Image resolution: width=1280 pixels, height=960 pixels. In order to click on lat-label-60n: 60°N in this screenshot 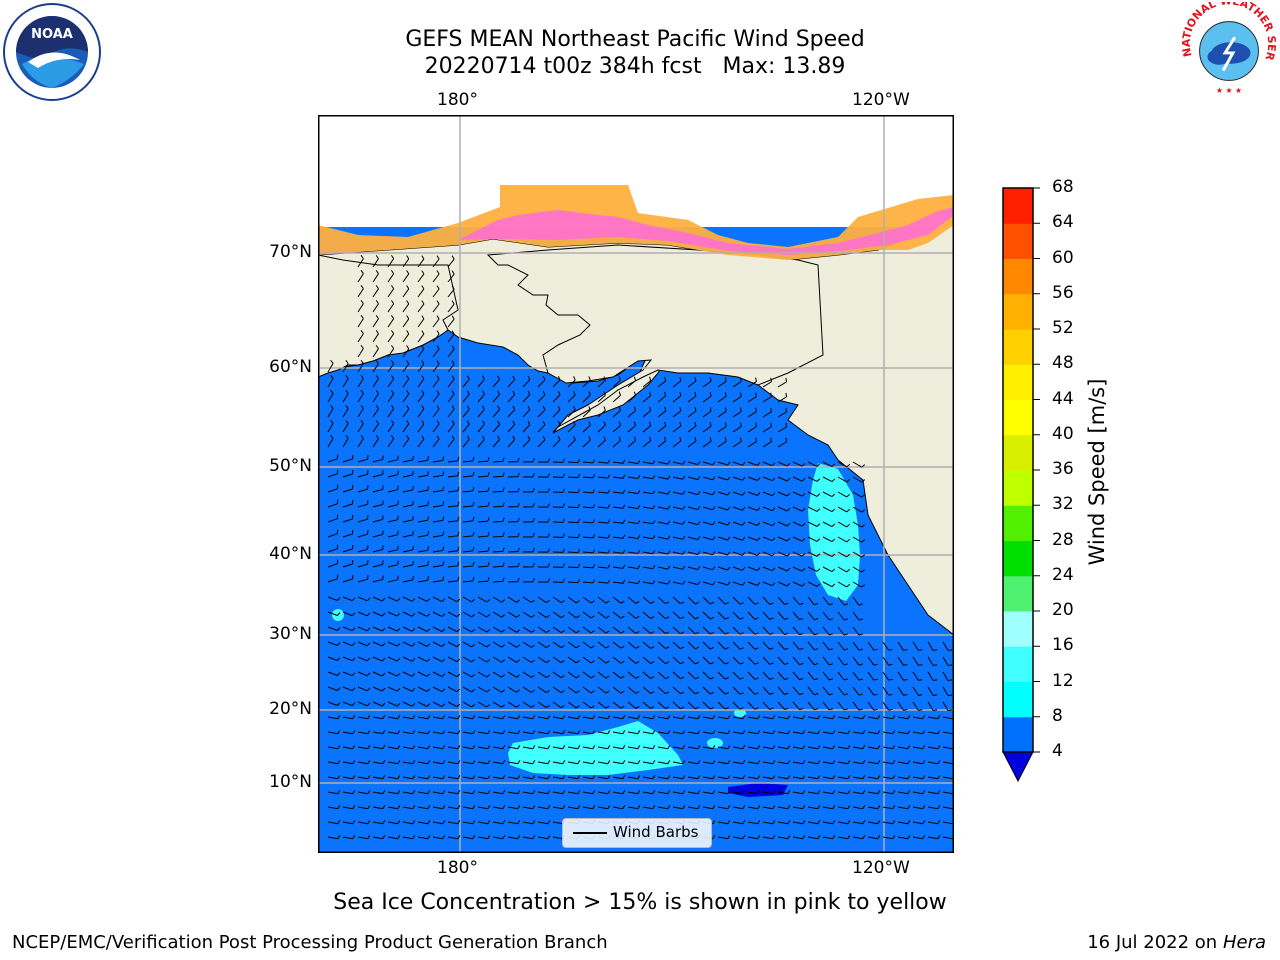, I will do `click(290, 367)`.